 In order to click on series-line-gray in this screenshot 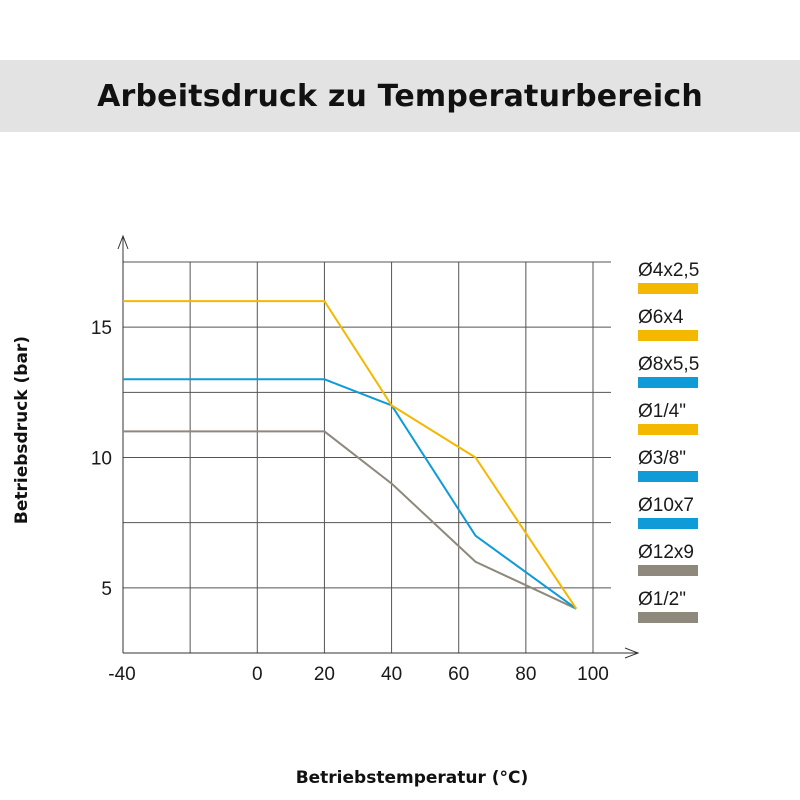, I will do `click(350, 520)`.